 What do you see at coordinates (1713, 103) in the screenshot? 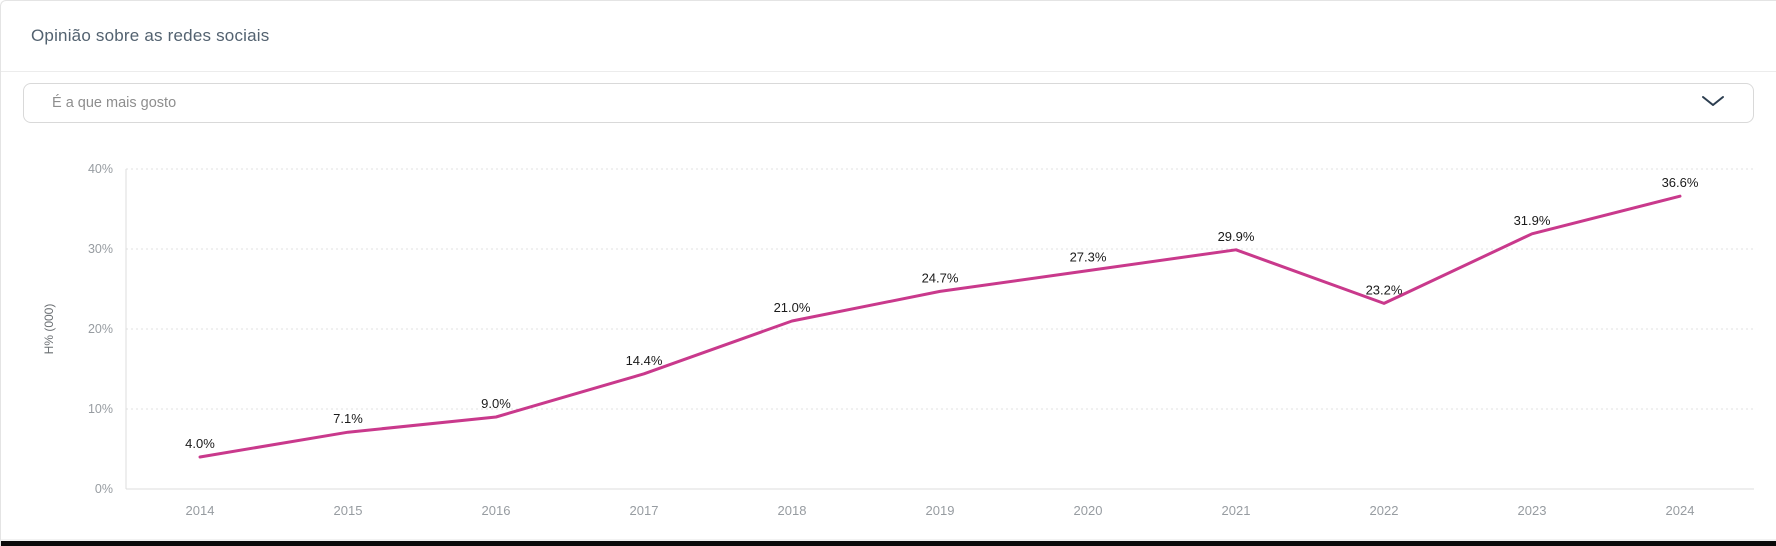
I see `chevron-down-icon` at bounding box center [1713, 103].